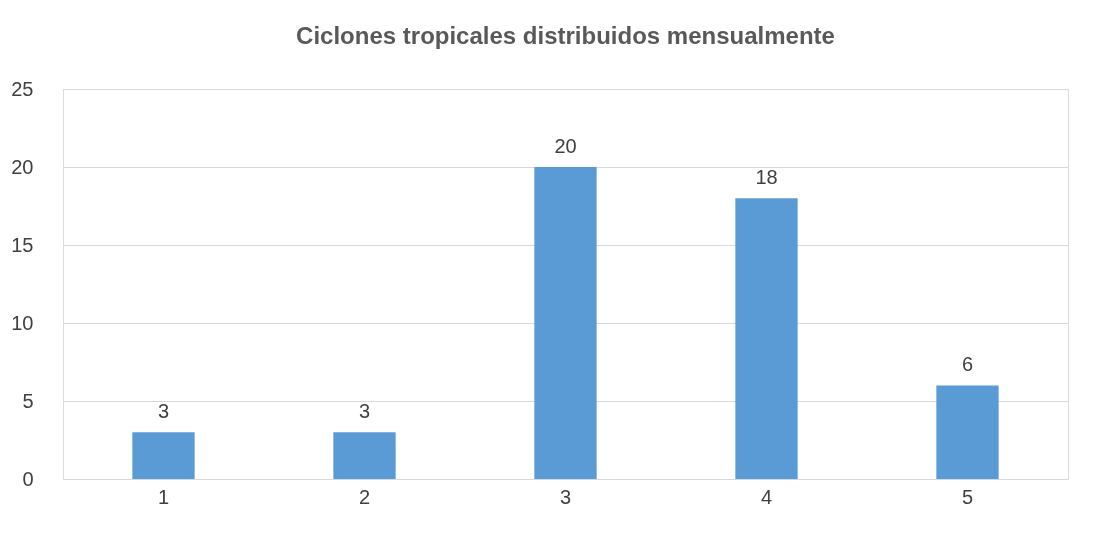 The image size is (1100, 558). I want to click on data-label: 6, so click(967, 364).